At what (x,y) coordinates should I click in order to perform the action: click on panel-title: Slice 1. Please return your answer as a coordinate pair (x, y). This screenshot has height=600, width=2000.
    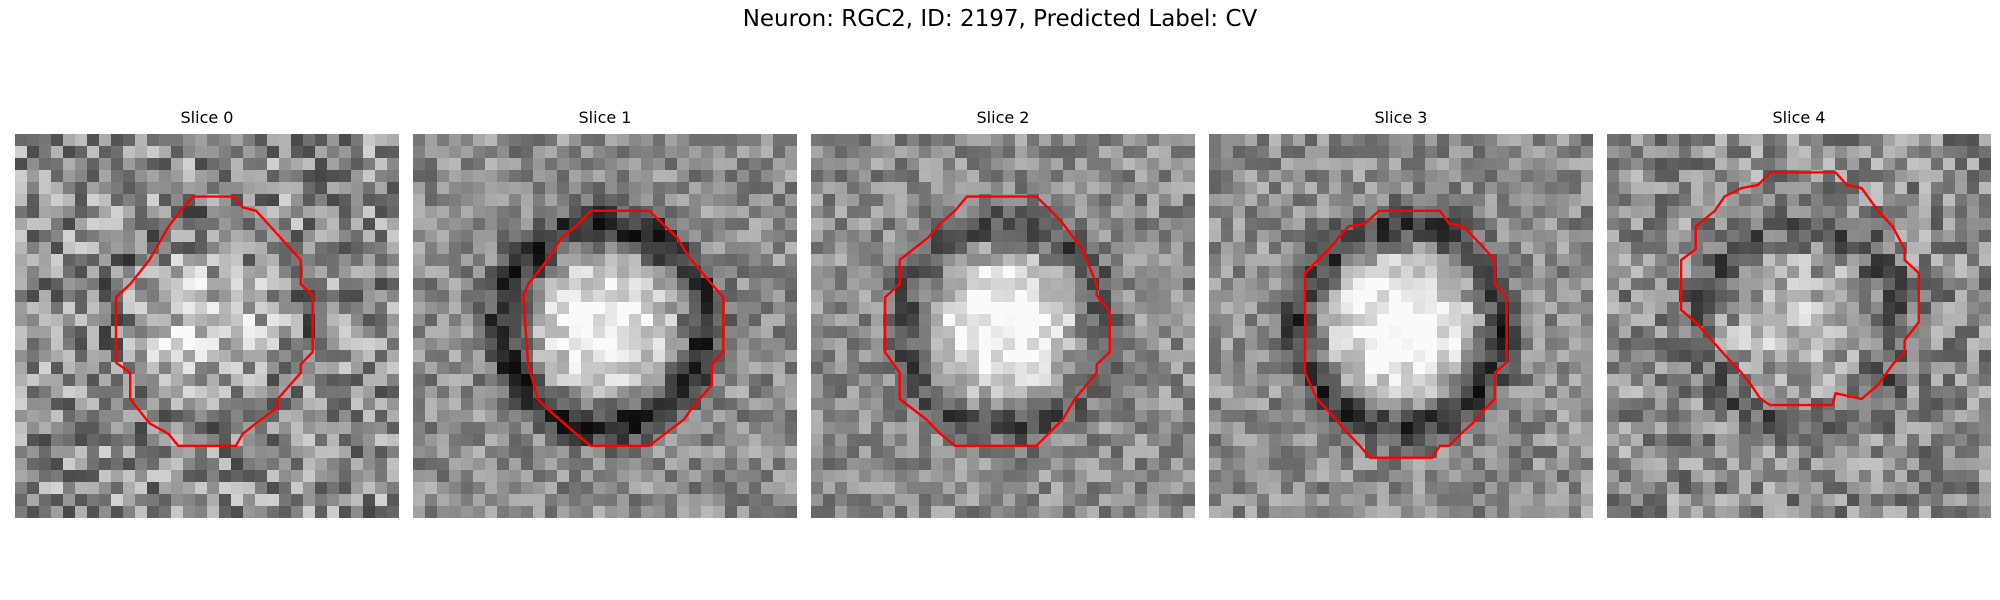
    Looking at the image, I should click on (605, 117).